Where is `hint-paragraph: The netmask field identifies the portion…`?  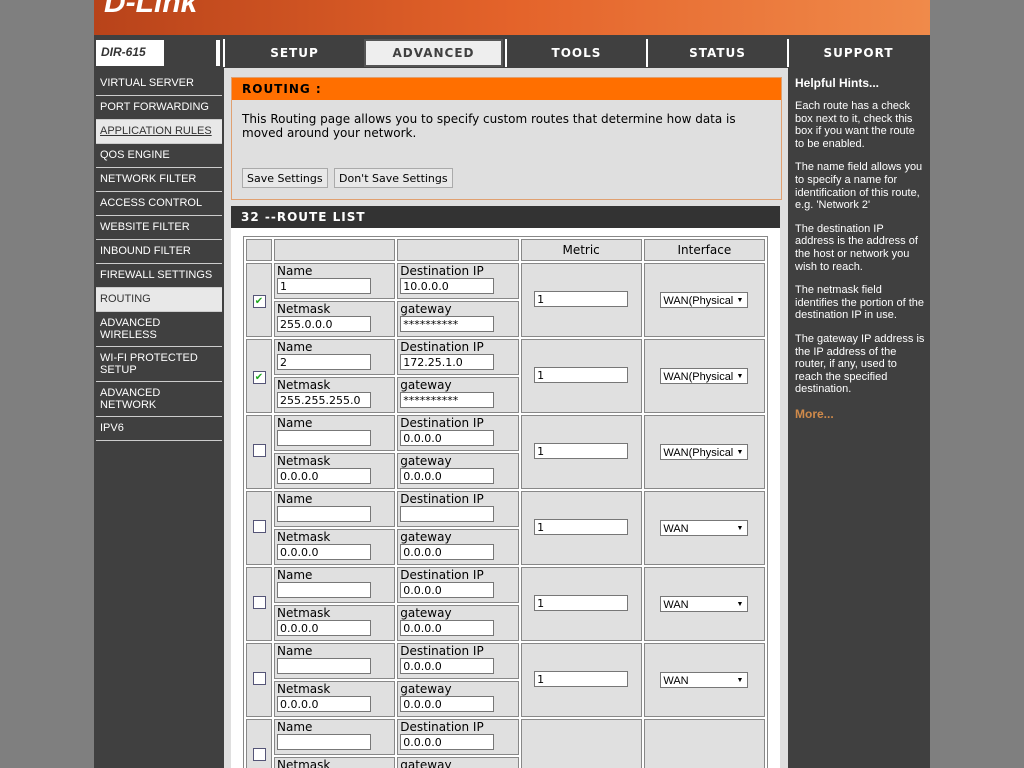
hint-paragraph: The netmask field identifies the portion… is located at coordinates (860, 303).